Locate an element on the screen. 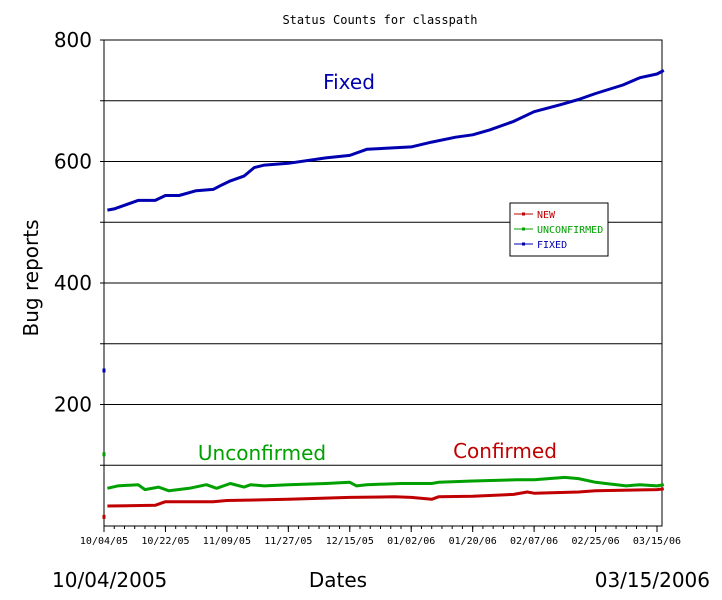  x-tick-label: 01/20/06 is located at coordinates (473, 541).